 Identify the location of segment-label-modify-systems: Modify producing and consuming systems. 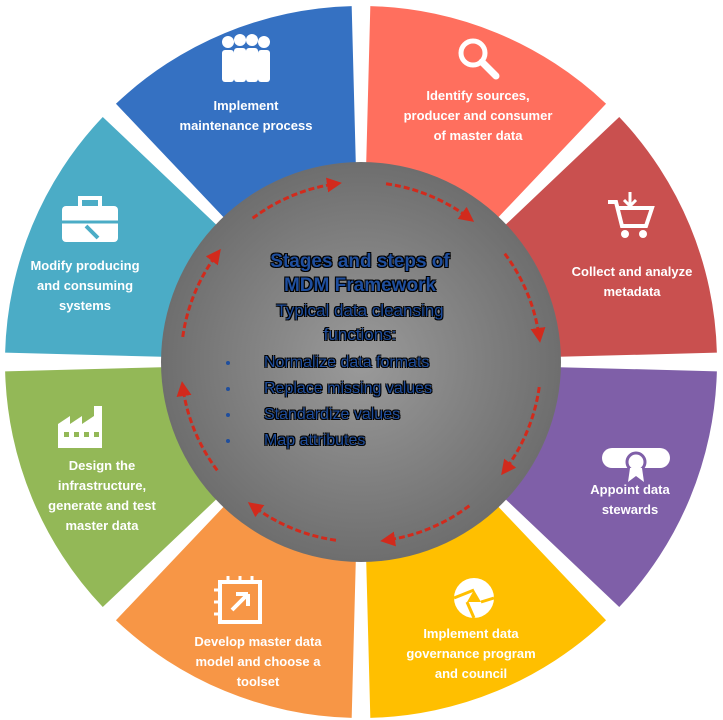
(85, 285).